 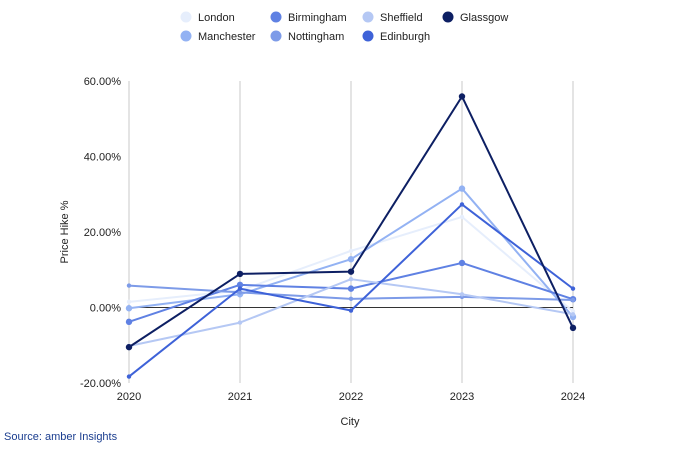 What do you see at coordinates (103, 158) in the screenshot?
I see `y-tick-label: 40.00%` at bounding box center [103, 158].